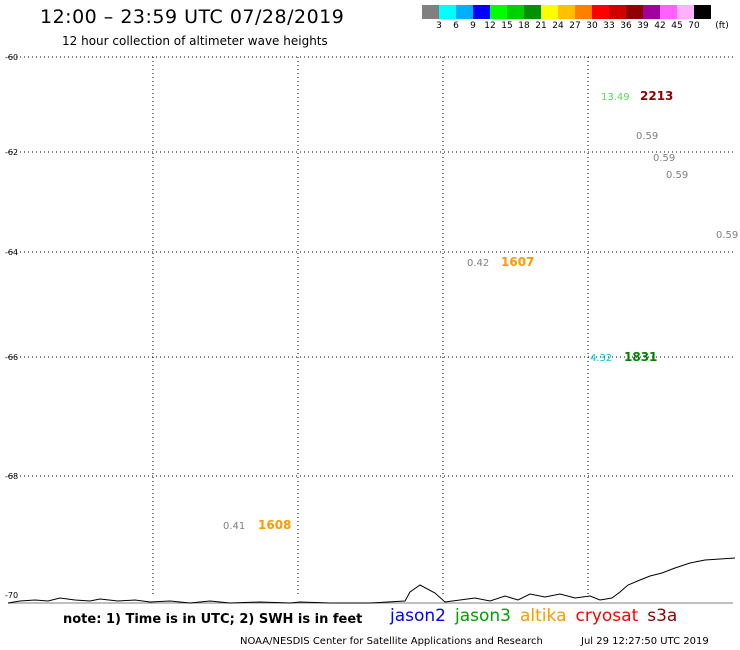 This screenshot has height=650, width=740. Describe the element at coordinates (626, 26) in the screenshot. I see `legend-tick-label: 36` at that location.